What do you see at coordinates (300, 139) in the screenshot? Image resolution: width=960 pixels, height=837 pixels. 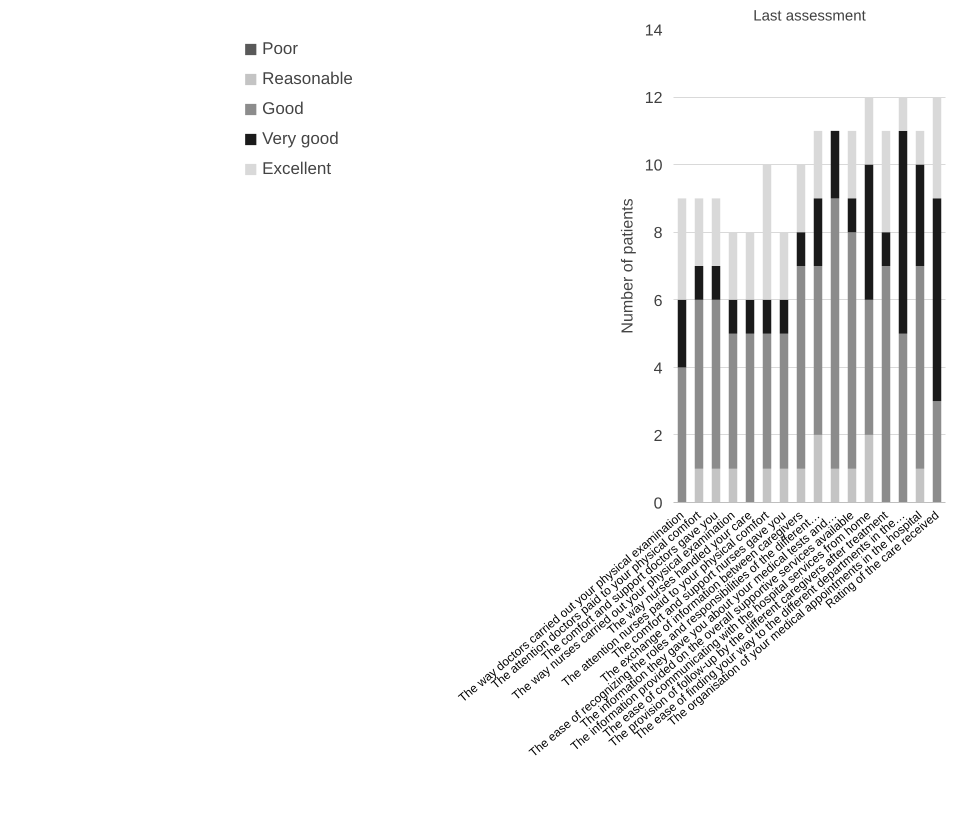 I see `legend-label: Very good` at bounding box center [300, 139].